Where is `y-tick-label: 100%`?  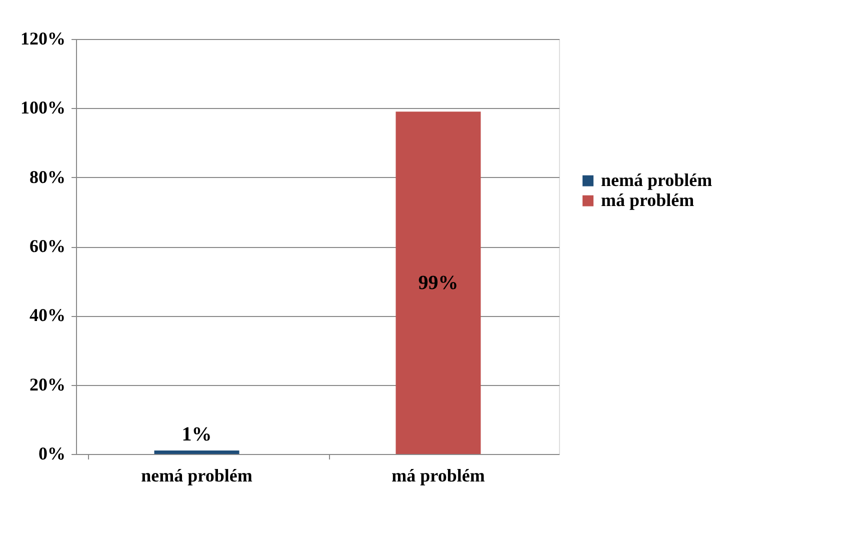 y-tick-label: 100% is located at coordinates (43, 108).